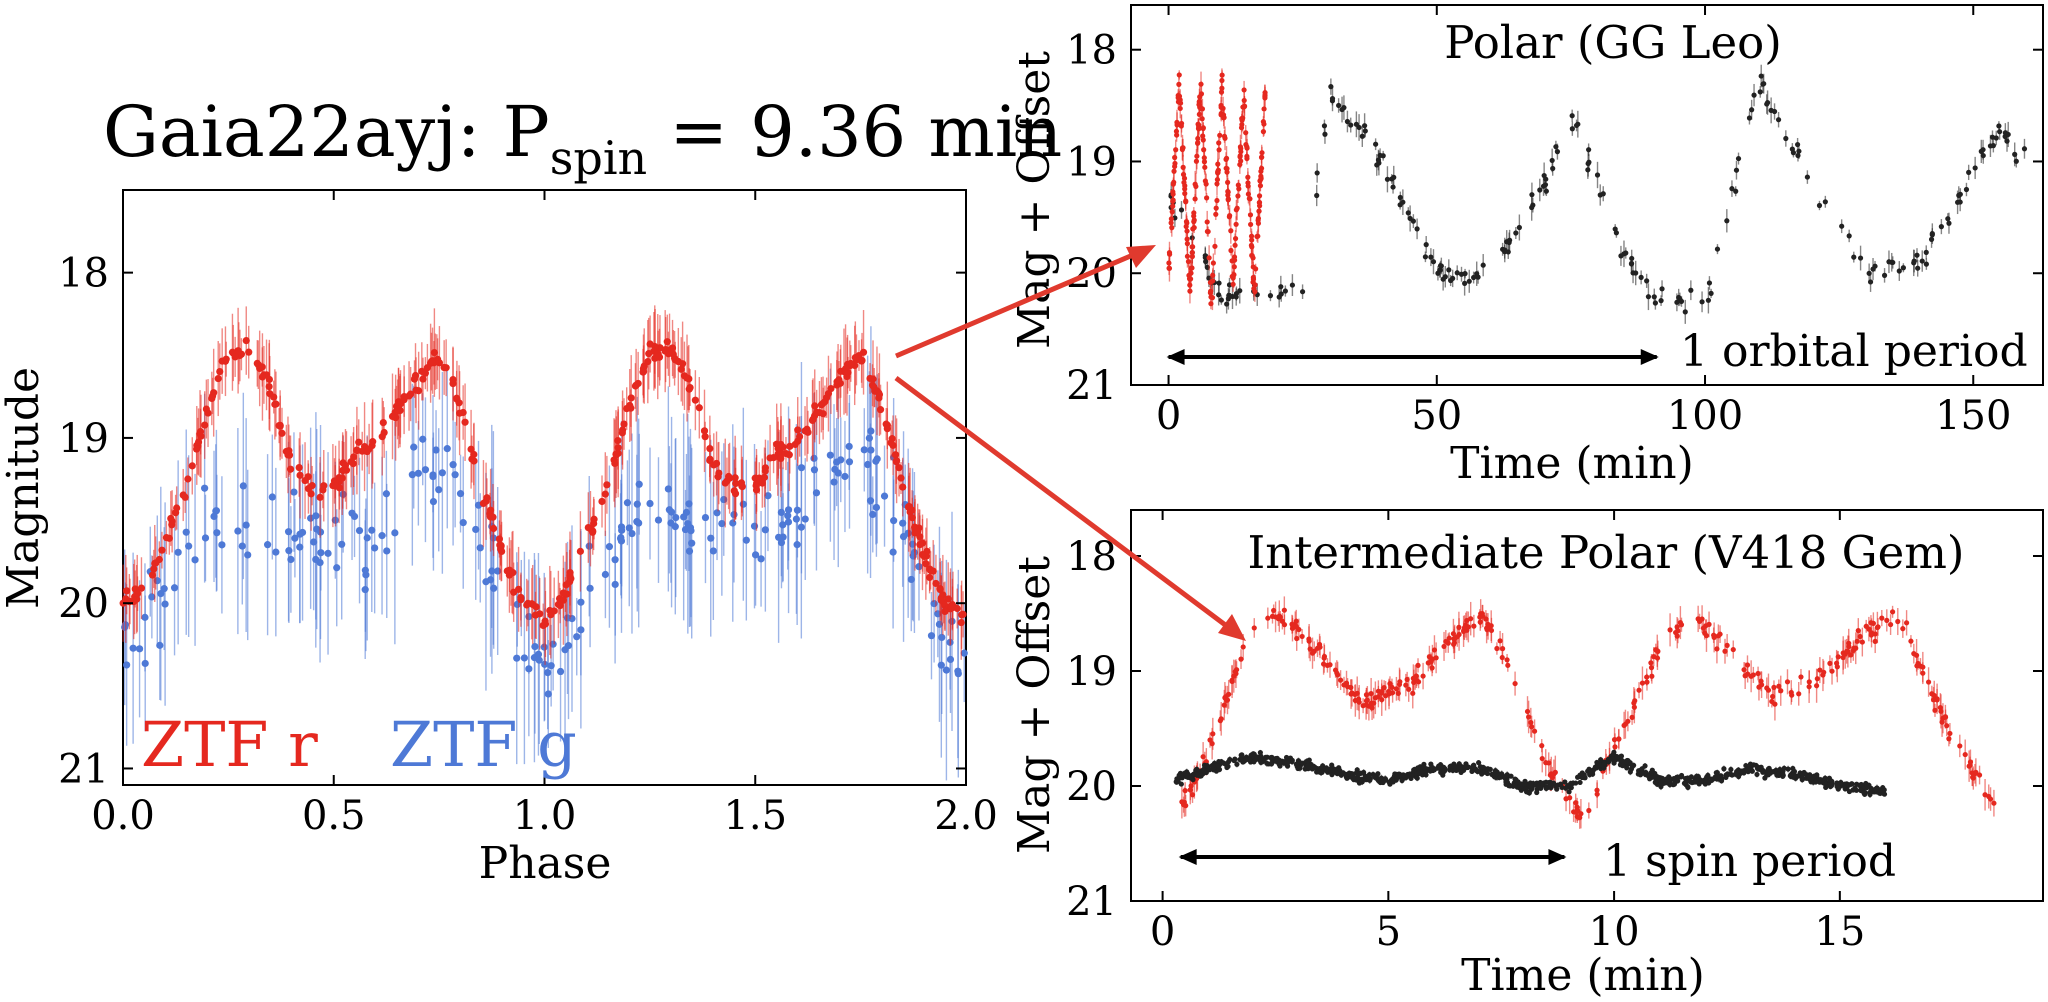  I want to click on main-plot-xlabel: Phase, so click(545, 863).